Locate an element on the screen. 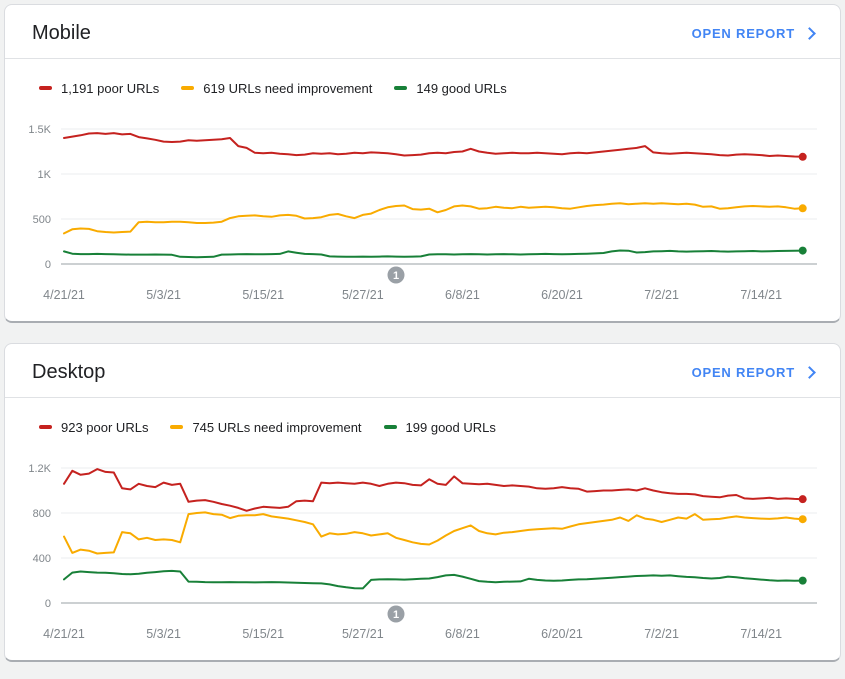  mobile-card-header: Mobile OPEN REPORT is located at coordinates (422, 31).